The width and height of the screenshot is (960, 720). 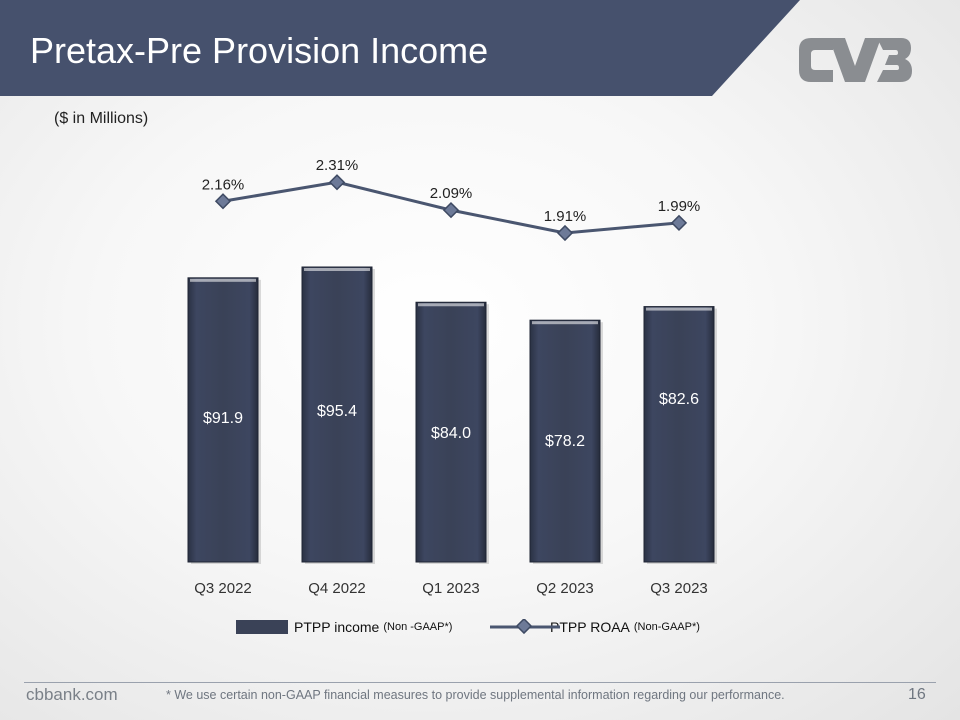 I want to click on bar-value-label: $95.4, so click(x=337, y=411).